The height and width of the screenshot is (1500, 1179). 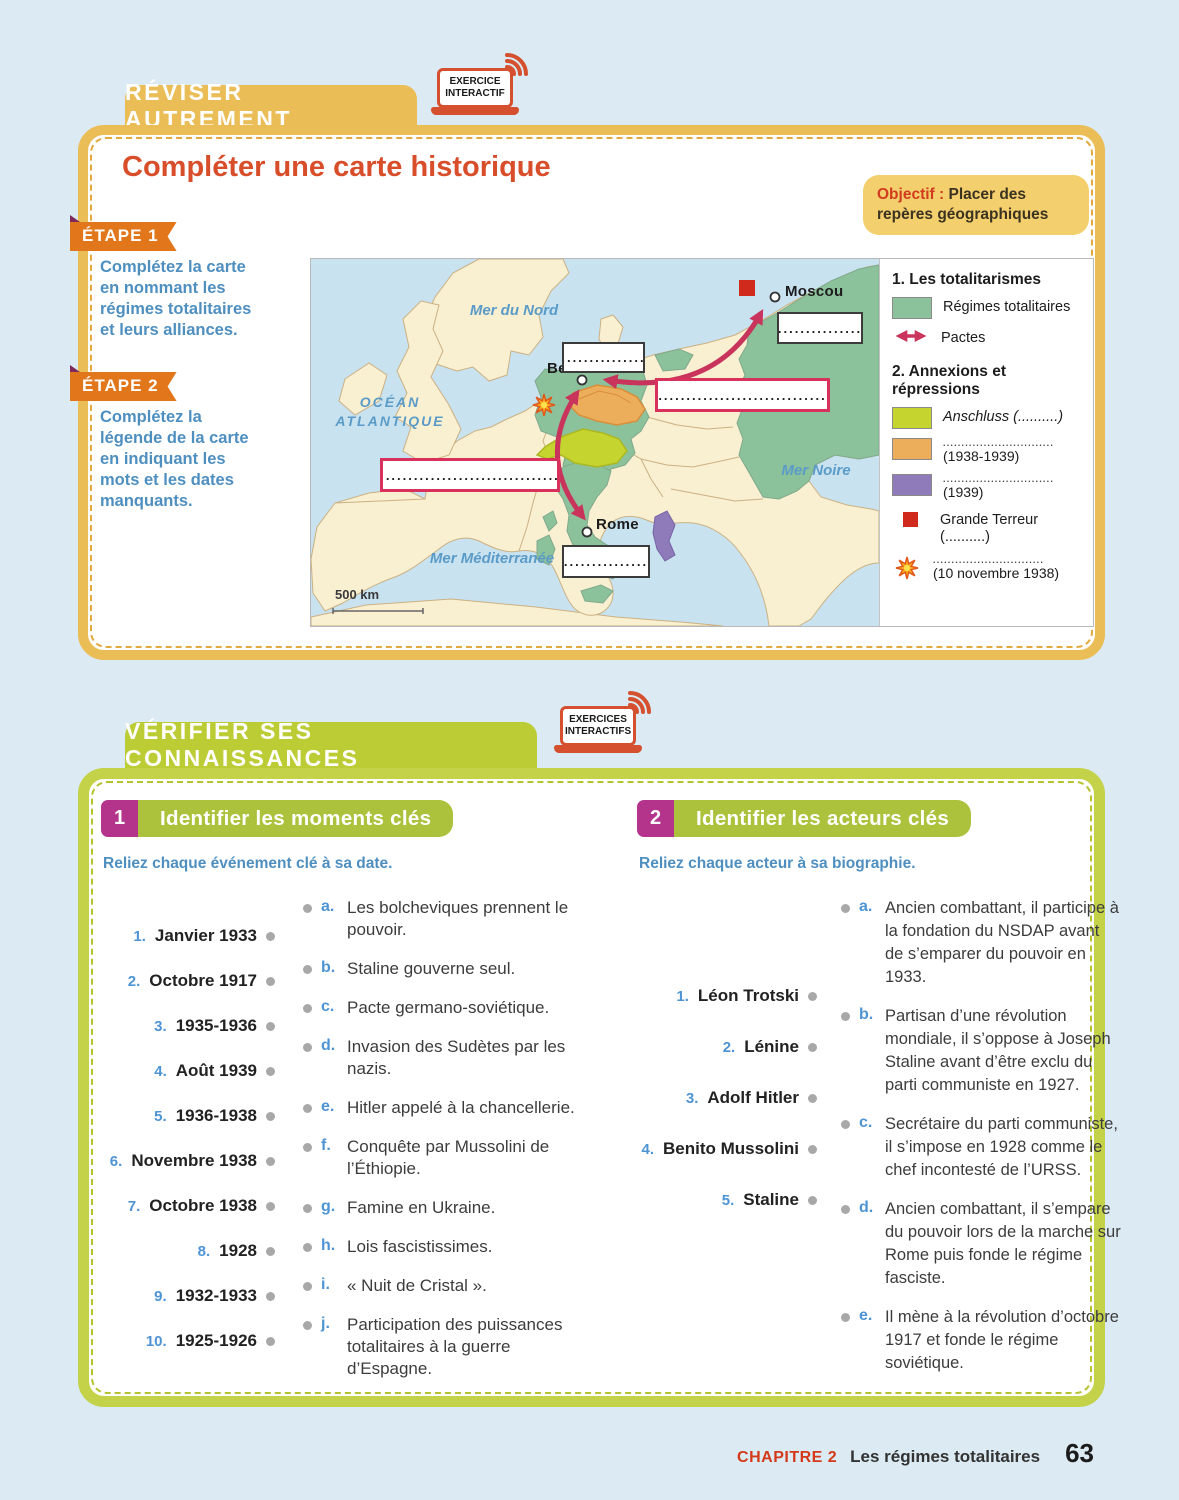 I want to click on date-label: 1935-1936, so click(x=216, y=1025).